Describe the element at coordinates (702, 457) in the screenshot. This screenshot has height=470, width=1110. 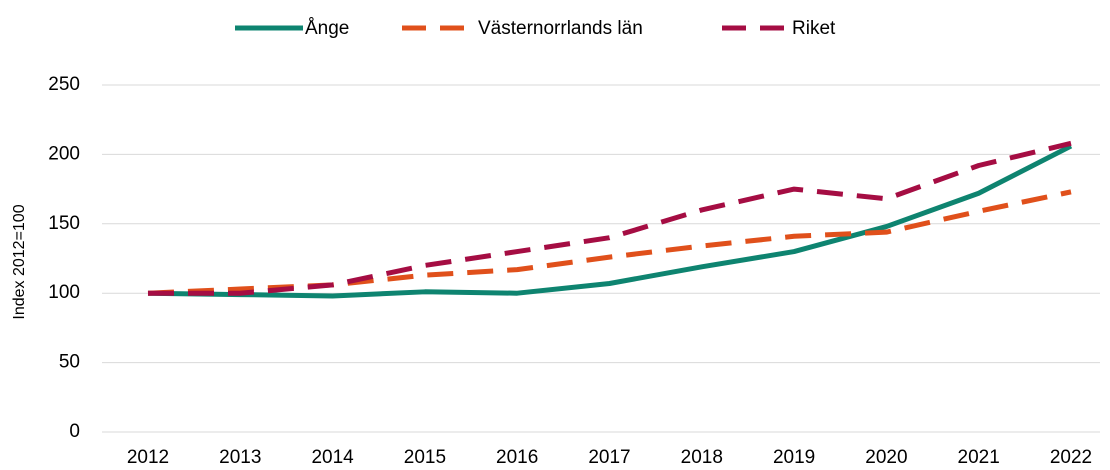
I see `x-tick-label: 2018` at that location.